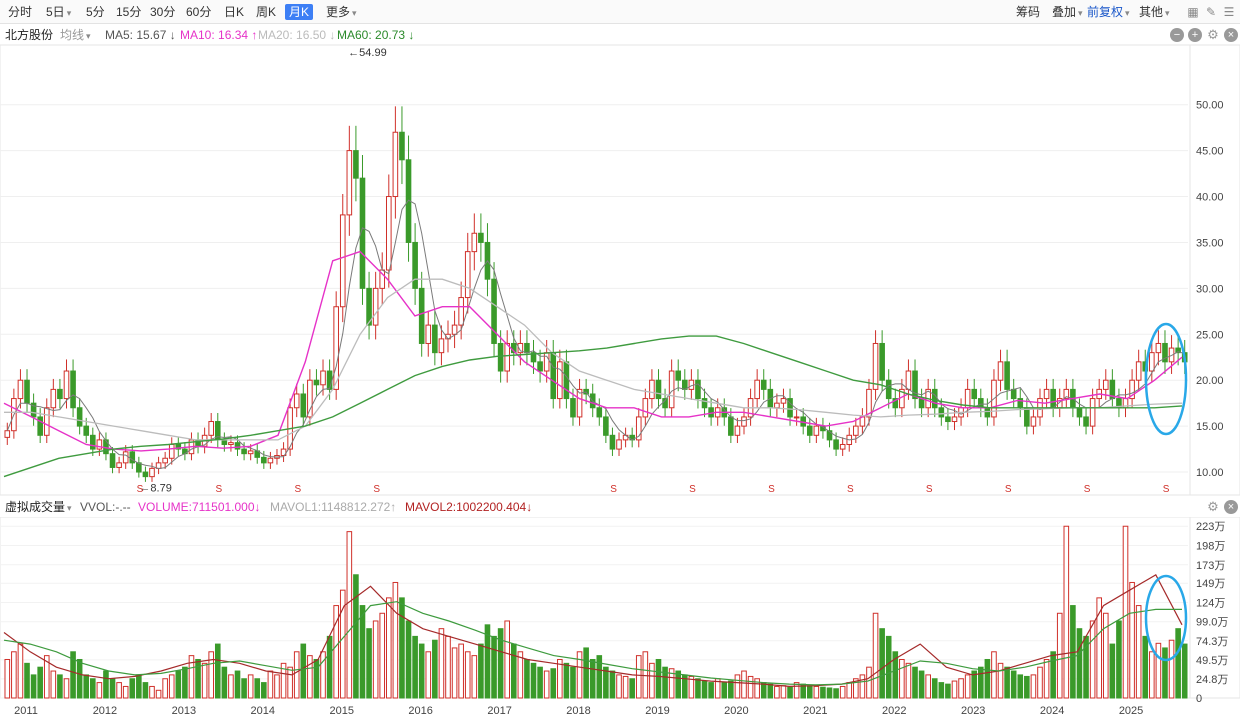 The height and width of the screenshot is (720, 1240). What do you see at coordinates (163, 12) in the screenshot?
I see `period-tab-4: 30分` at bounding box center [163, 12].